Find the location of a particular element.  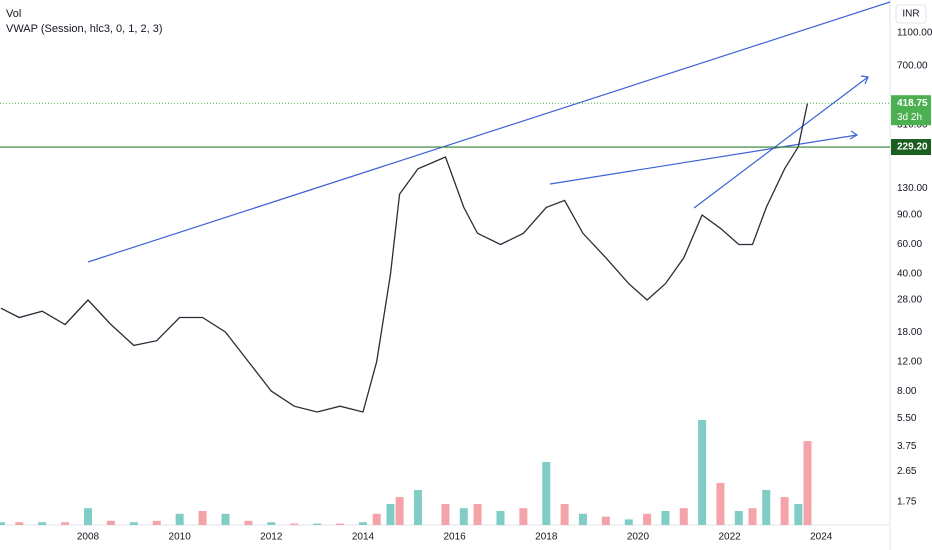

y-tick-label: 90.00 is located at coordinates (909, 215).